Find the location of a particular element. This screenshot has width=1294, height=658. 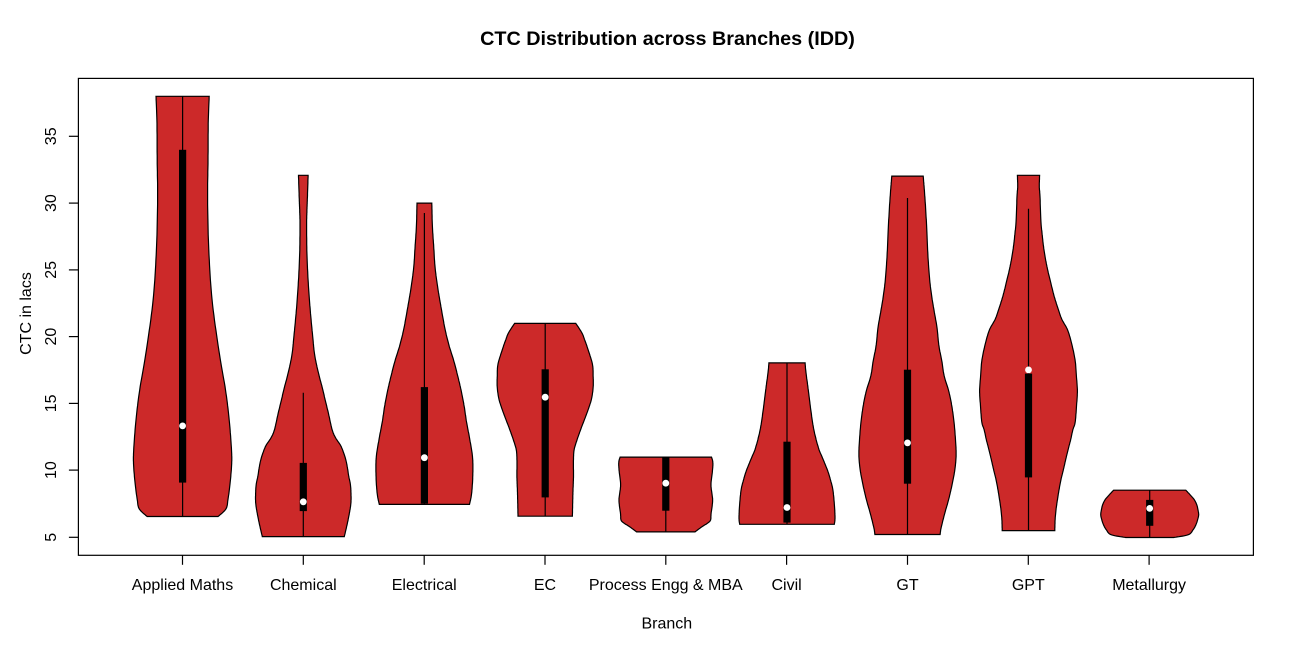

svg-text: 25 is located at coordinates (51, 270).